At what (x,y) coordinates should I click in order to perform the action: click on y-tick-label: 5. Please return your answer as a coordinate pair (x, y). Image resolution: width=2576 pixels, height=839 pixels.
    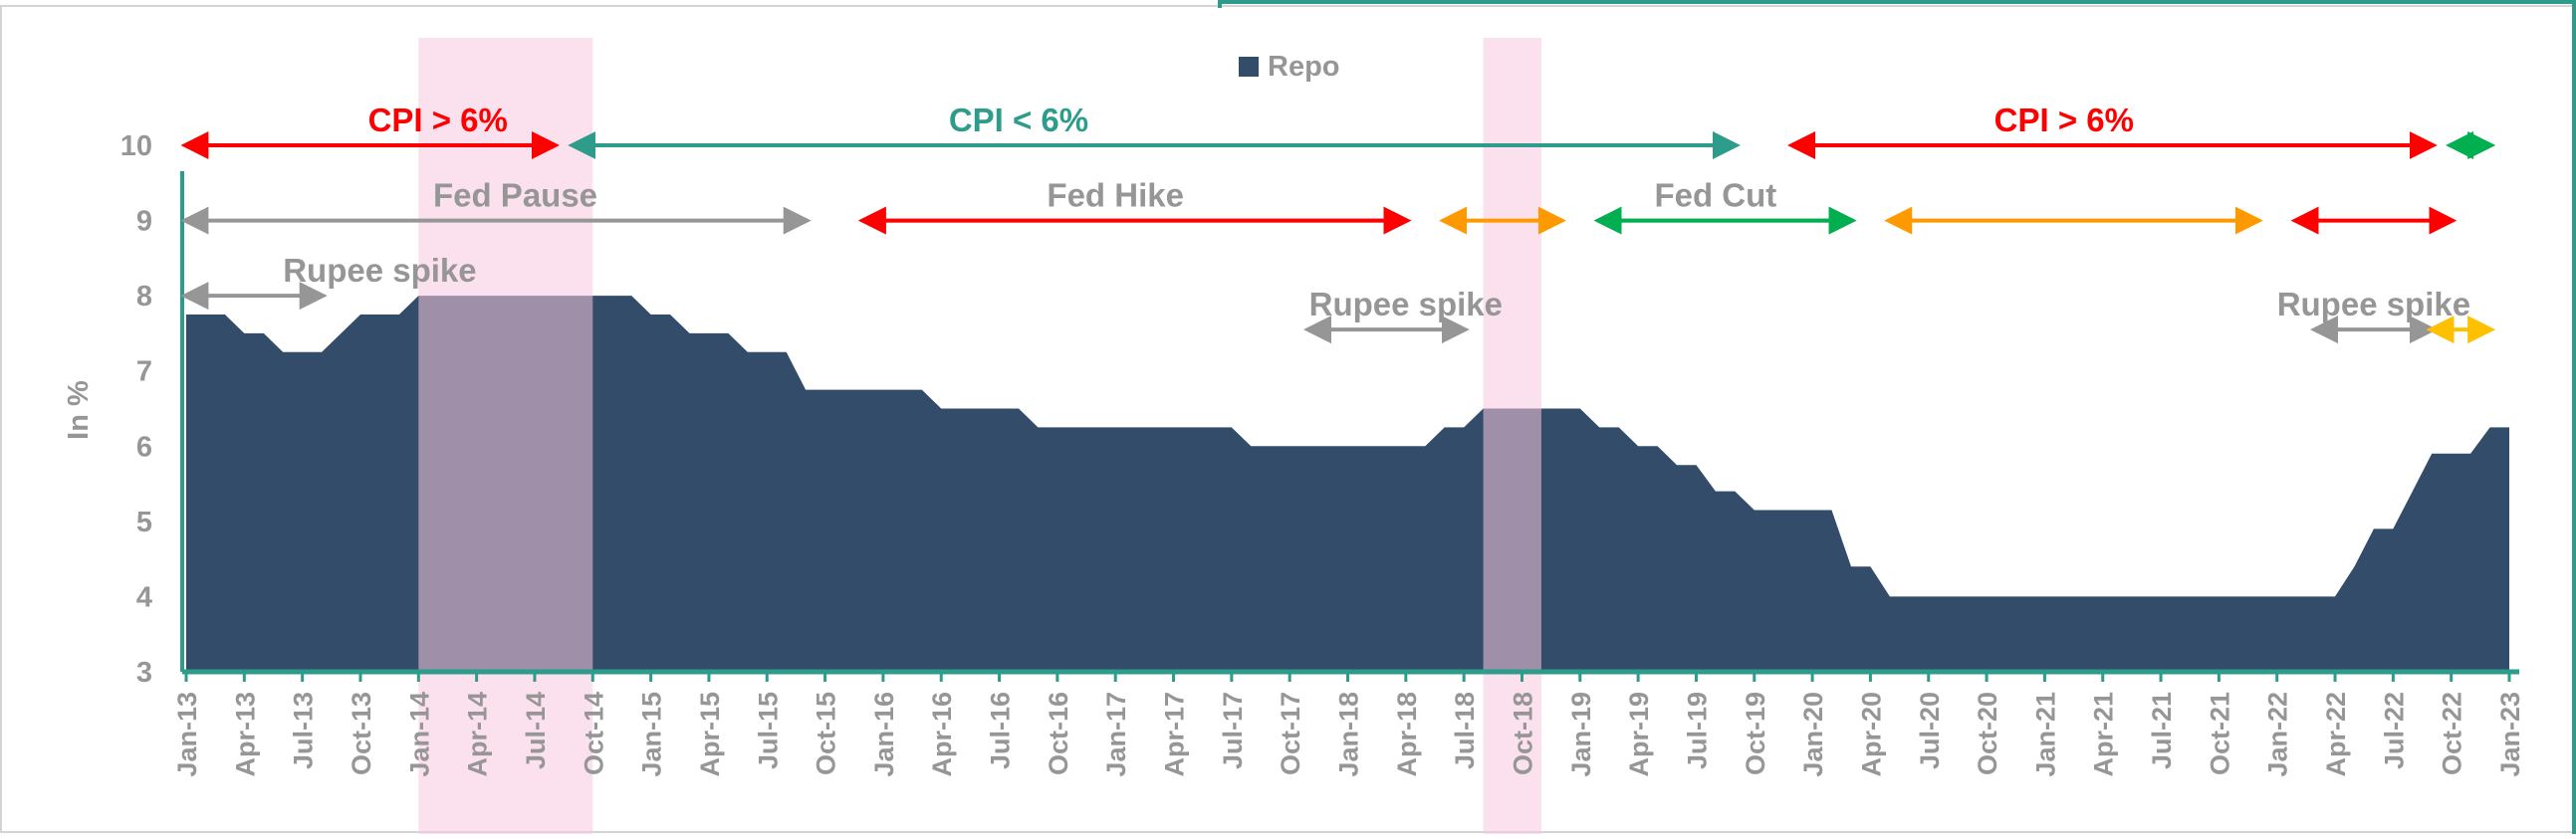
    Looking at the image, I should click on (144, 522).